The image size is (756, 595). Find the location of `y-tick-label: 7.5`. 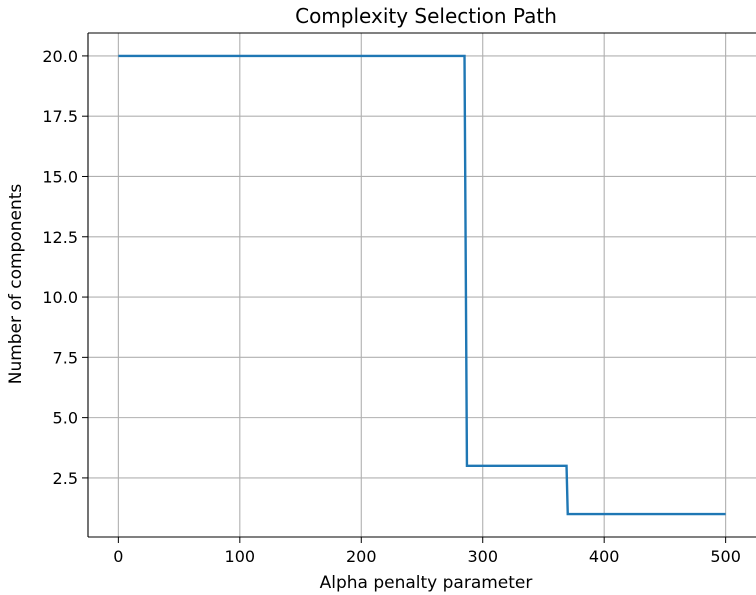

y-tick-label: 7.5 is located at coordinates (65, 357).